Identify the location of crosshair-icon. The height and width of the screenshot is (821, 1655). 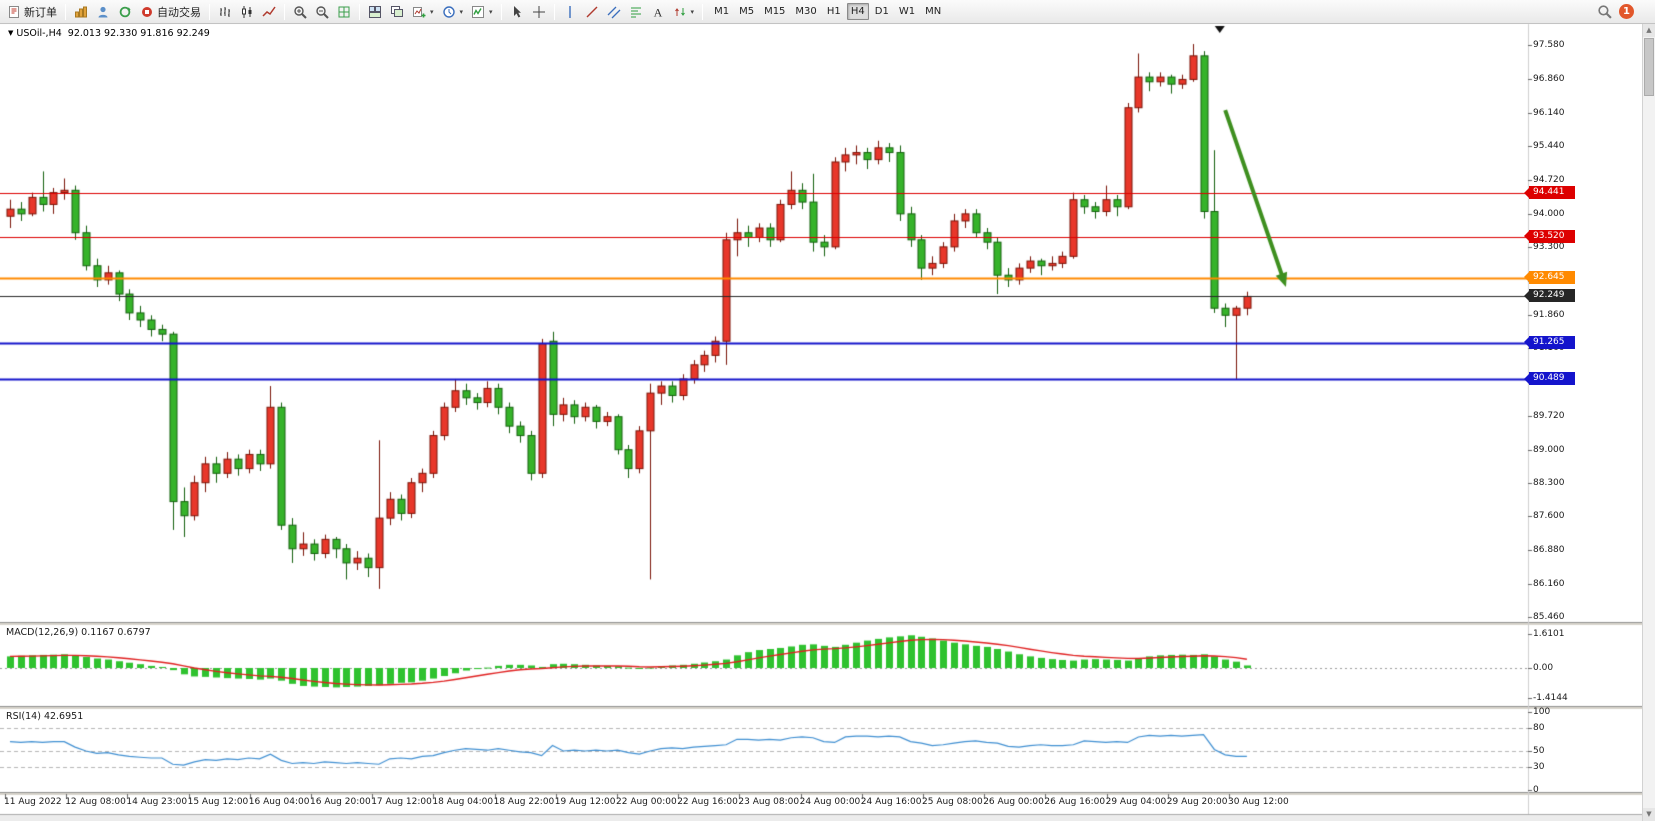
(538, 11).